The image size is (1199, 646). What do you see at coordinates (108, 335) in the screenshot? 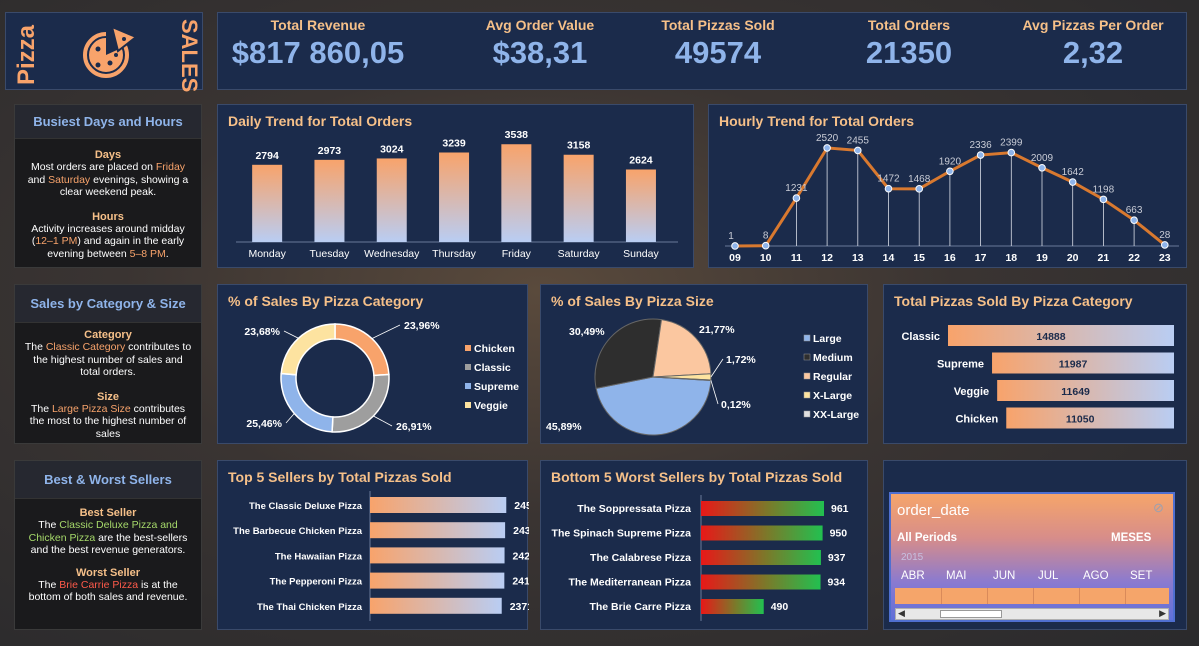
I see `info-subhead: Category` at bounding box center [108, 335].